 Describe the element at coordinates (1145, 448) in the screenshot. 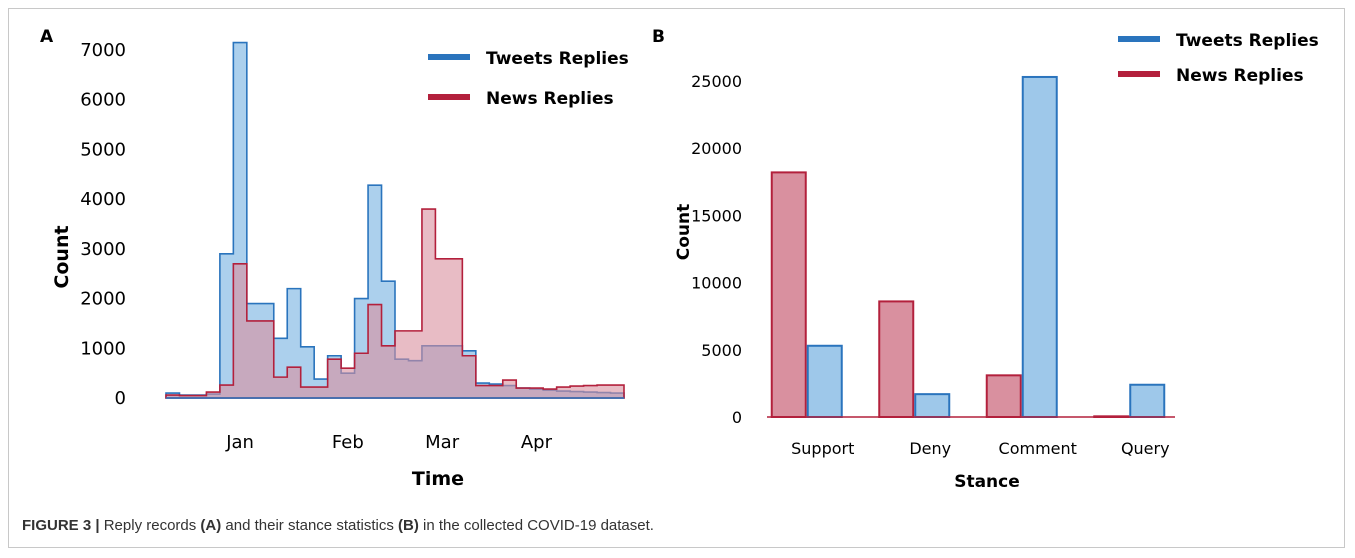

I see `panel-b-x-tick-label: Query` at that location.